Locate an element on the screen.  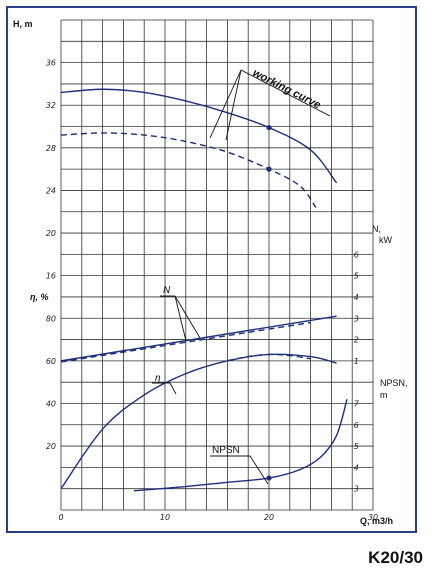
n-tick-label: 4 is located at coordinates (356, 297).